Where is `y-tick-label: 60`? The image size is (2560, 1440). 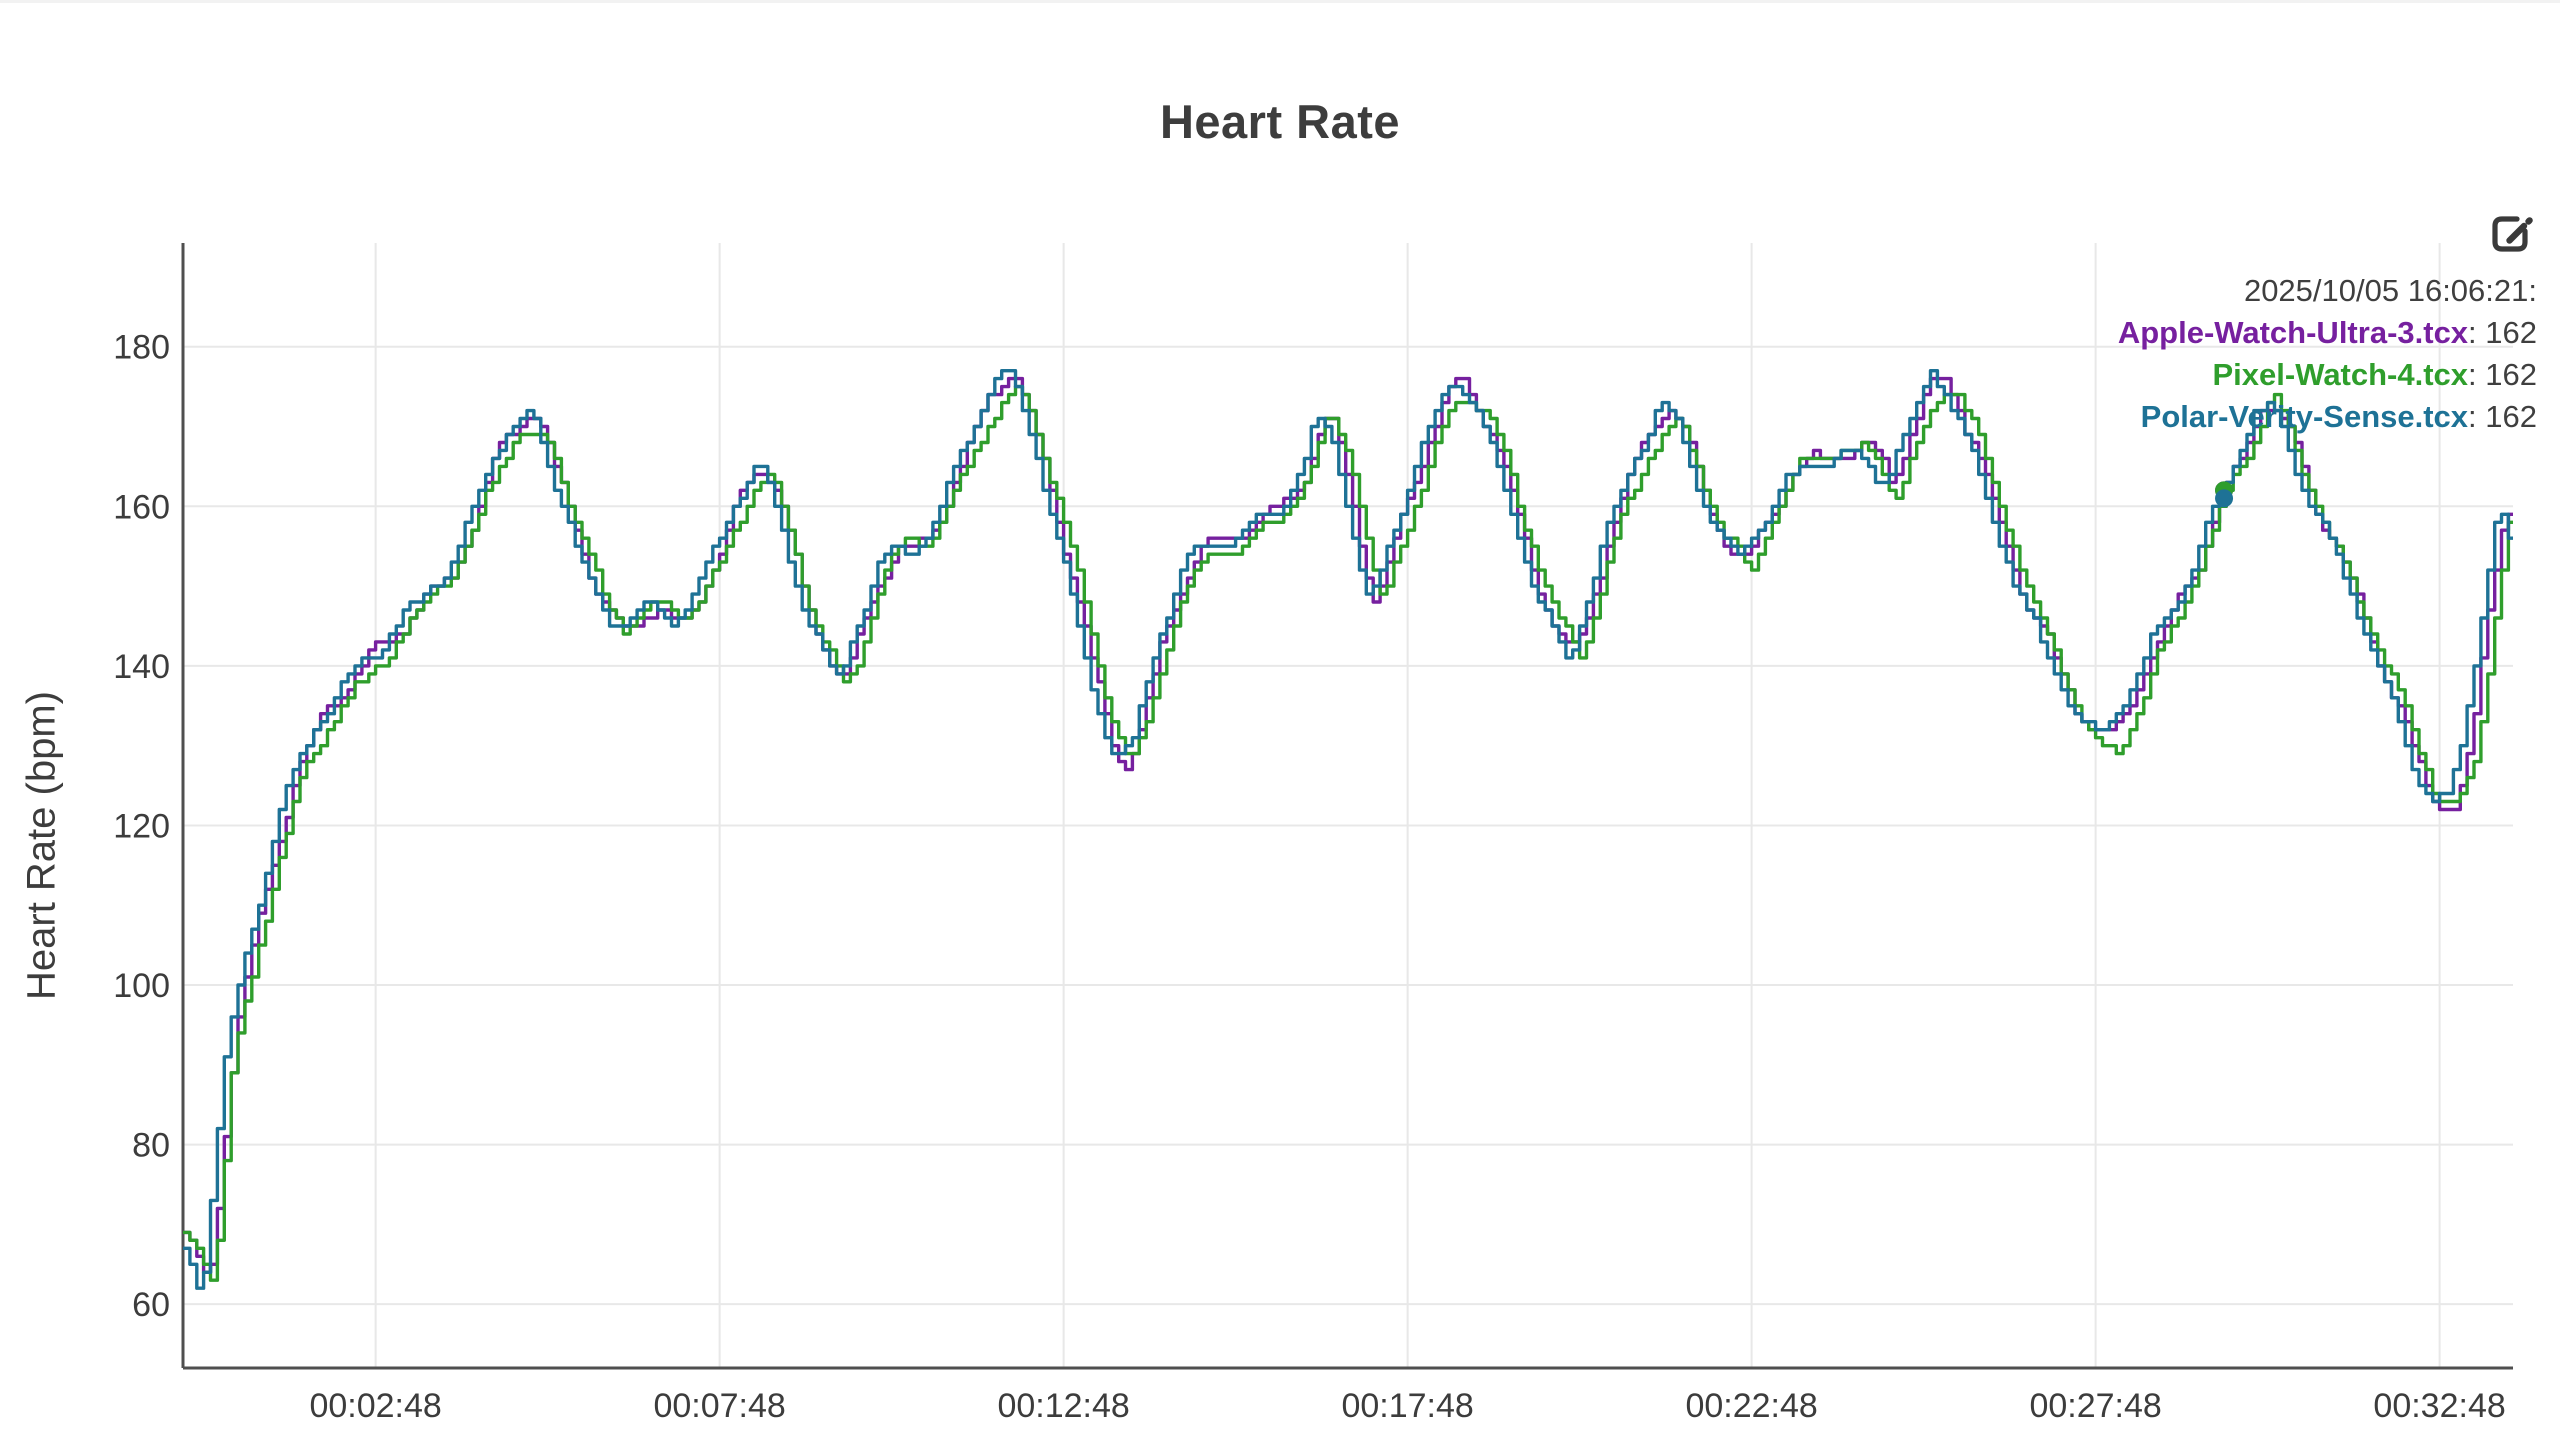
y-tick-label: 60 is located at coordinates (151, 1305).